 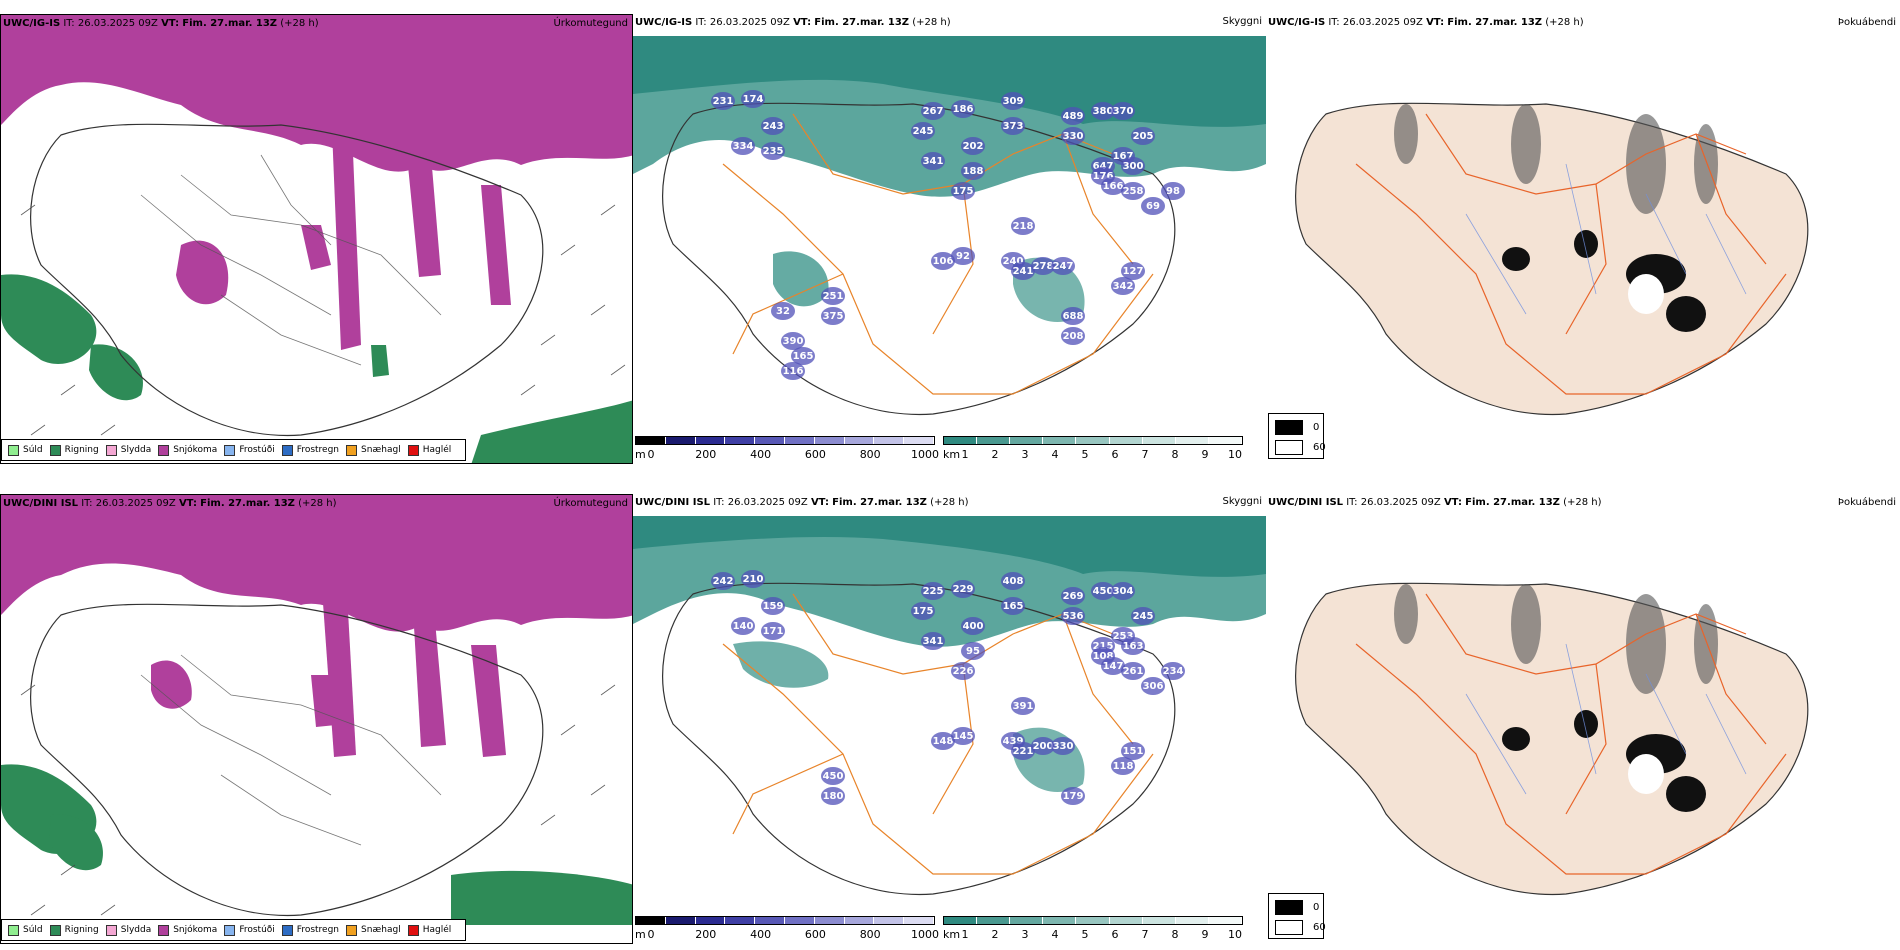 What do you see at coordinates (963, 191) in the screenshot?
I see `cloud-base-value: 175` at bounding box center [963, 191].